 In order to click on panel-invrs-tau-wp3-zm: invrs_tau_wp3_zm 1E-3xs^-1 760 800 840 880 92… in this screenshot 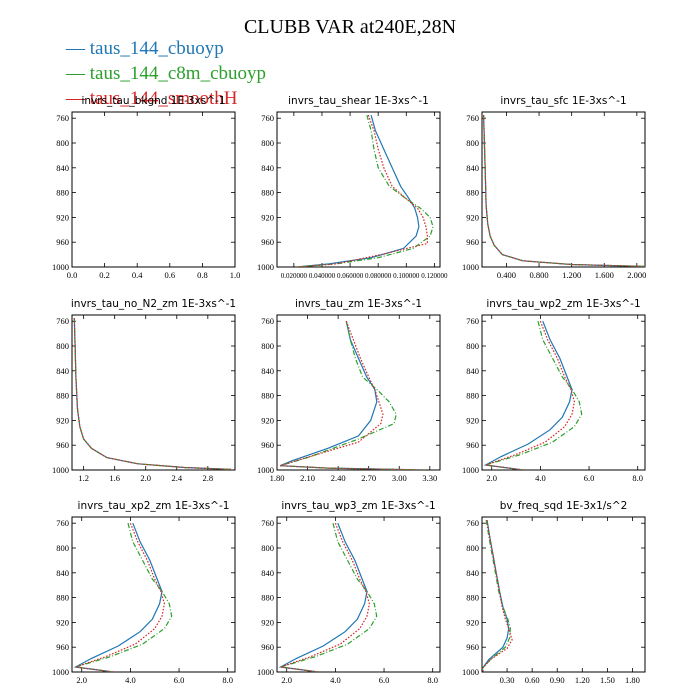, I will do `click(349, 592)`.